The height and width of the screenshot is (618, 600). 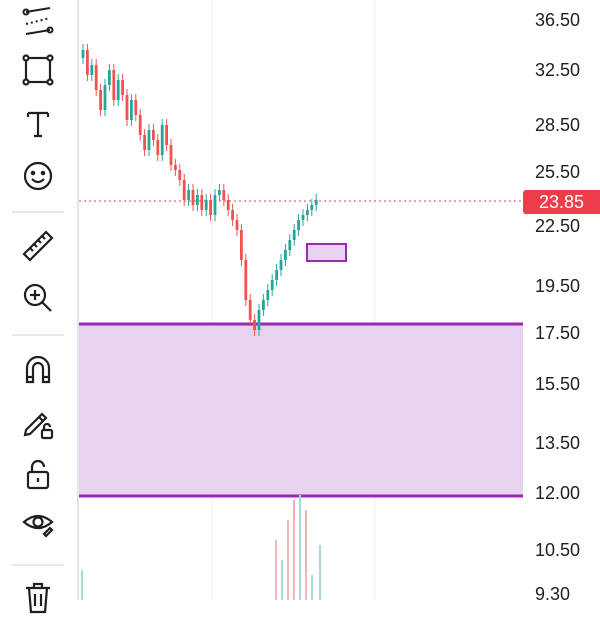 I want to click on price-axis-label: 22.50, so click(x=558, y=226).